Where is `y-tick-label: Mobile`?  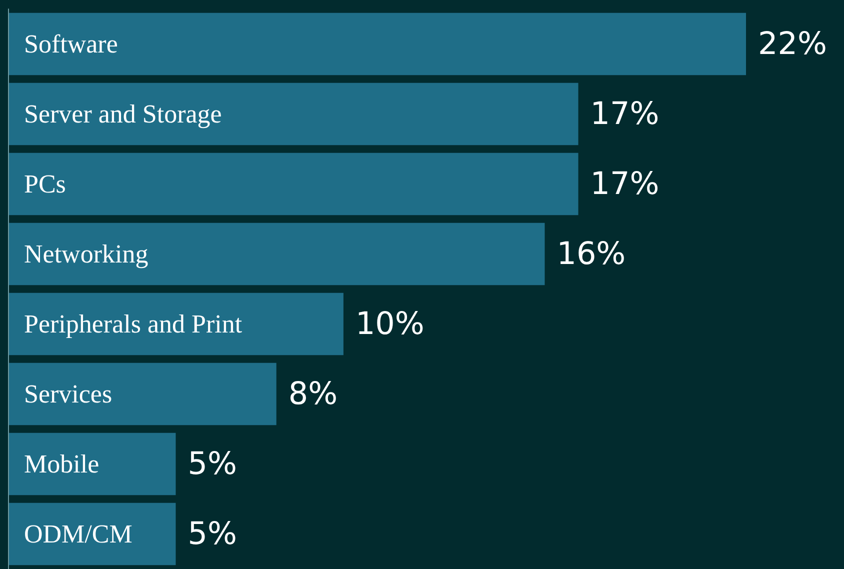
y-tick-label: Mobile is located at coordinates (62, 464).